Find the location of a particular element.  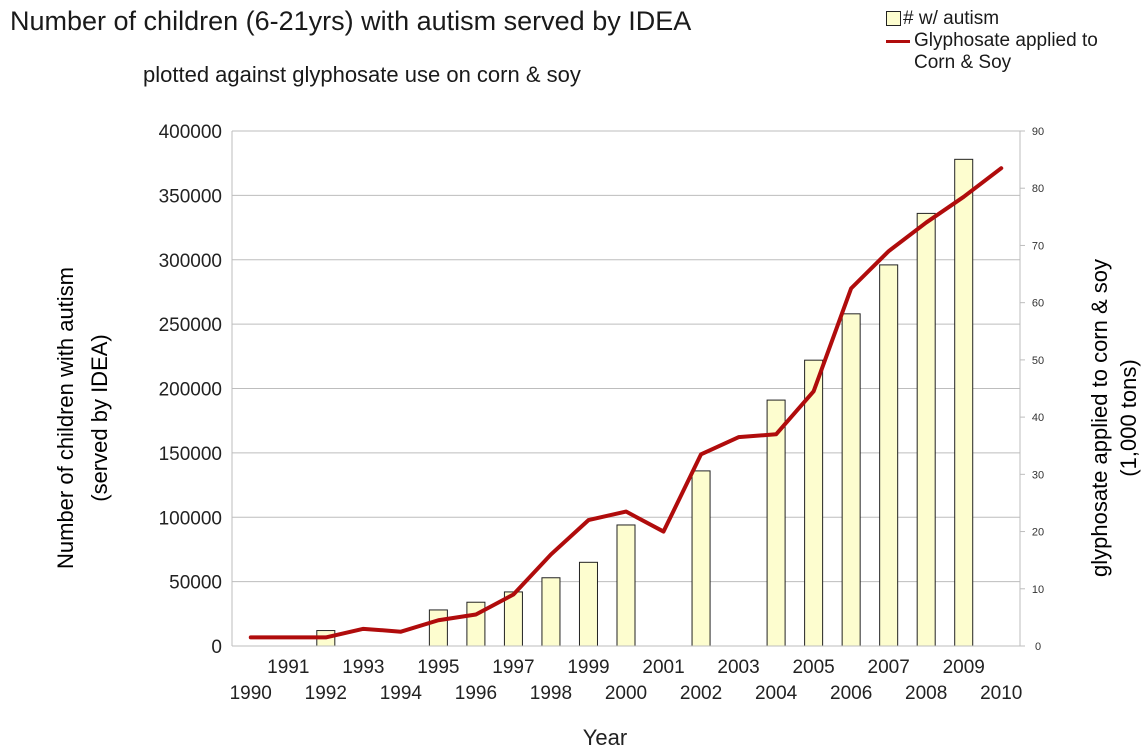

x-tick-label: 1992 is located at coordinates (326, 693).